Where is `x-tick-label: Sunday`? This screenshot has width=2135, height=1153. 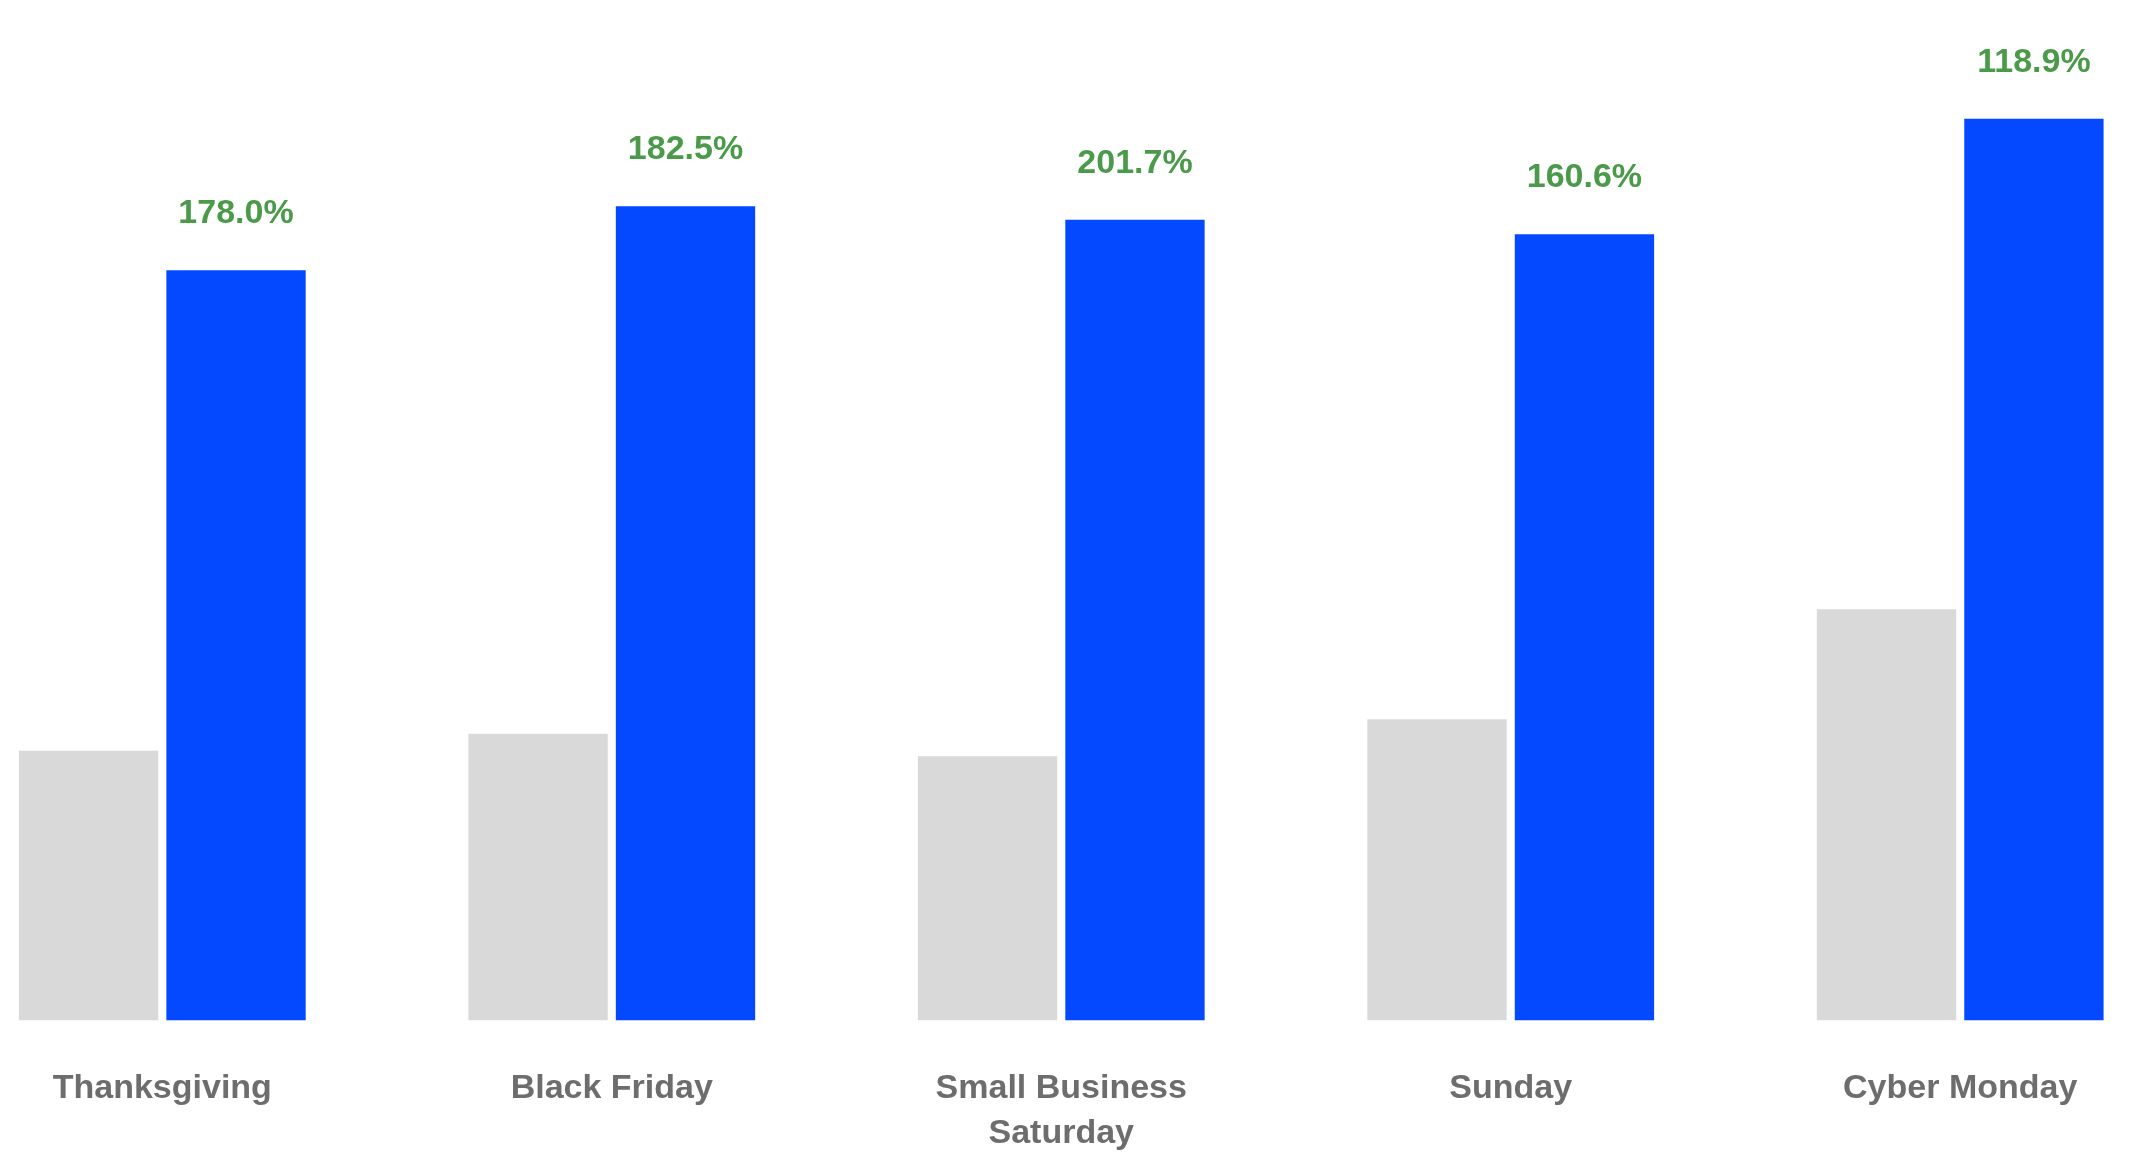
x-tick-label: Sunday is located at coordinates (1511, 1085).